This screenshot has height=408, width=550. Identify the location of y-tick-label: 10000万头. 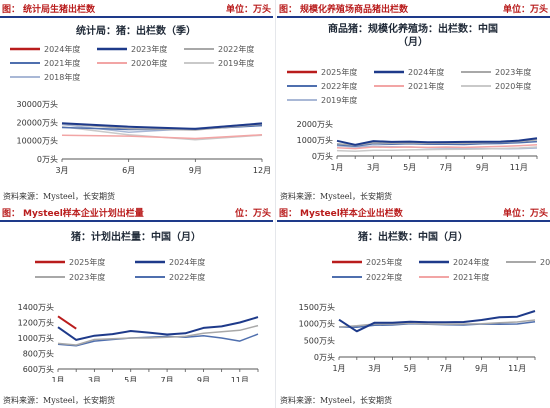
(37, 141).